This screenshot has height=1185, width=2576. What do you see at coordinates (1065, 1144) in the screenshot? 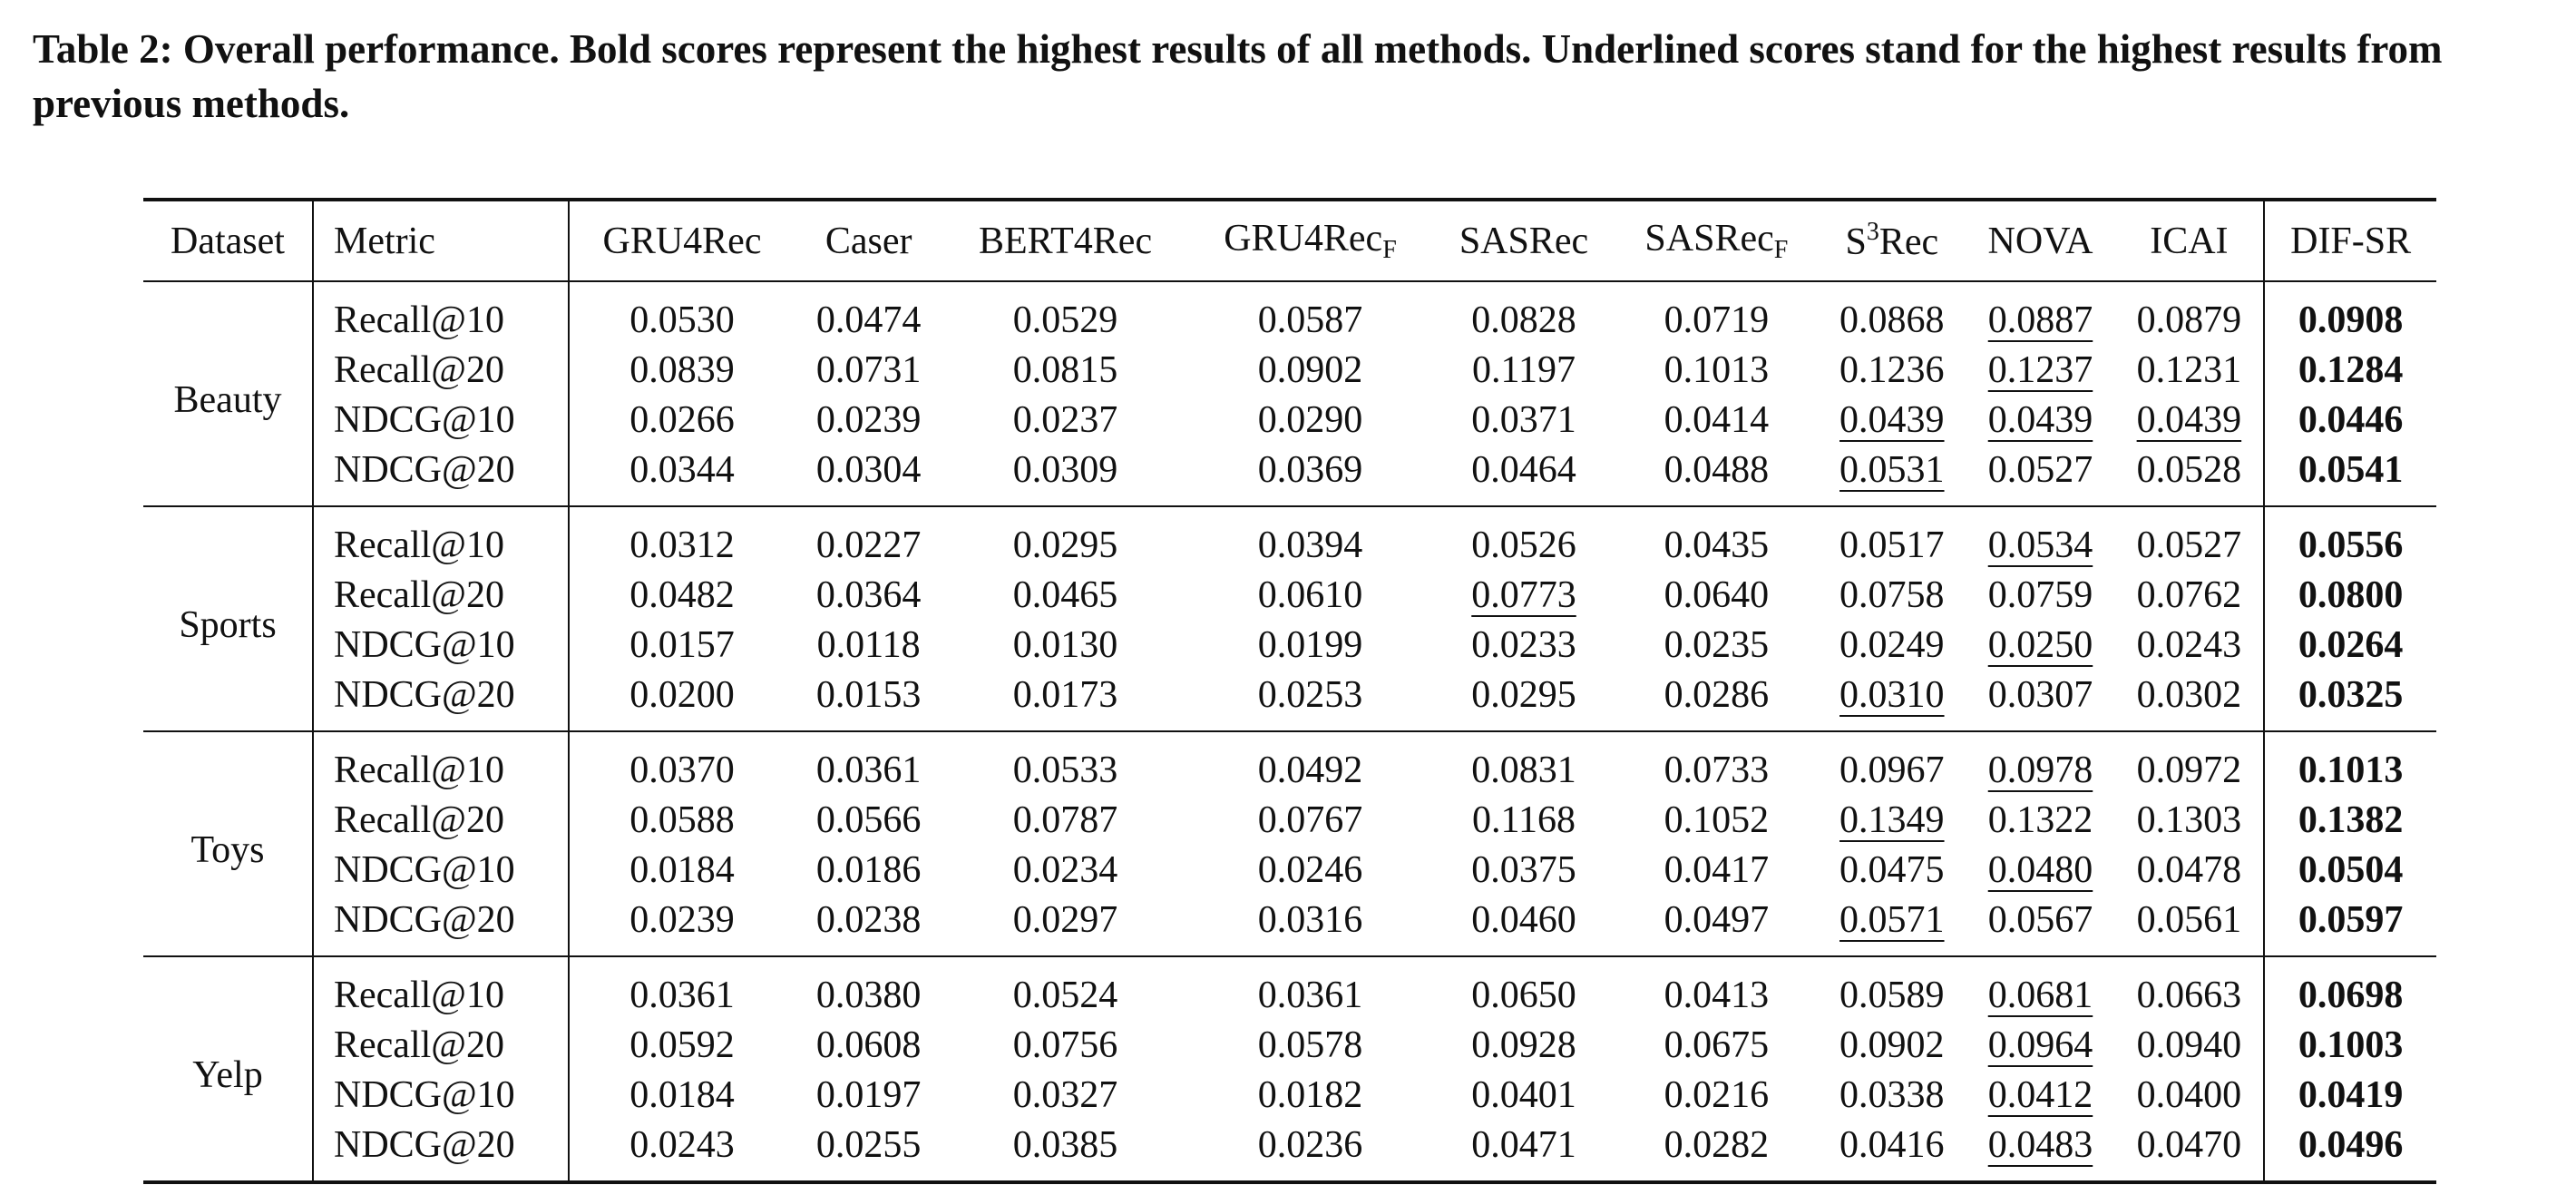
I see `score-cell: 0.0385` at bounding box center [1065, 1144].